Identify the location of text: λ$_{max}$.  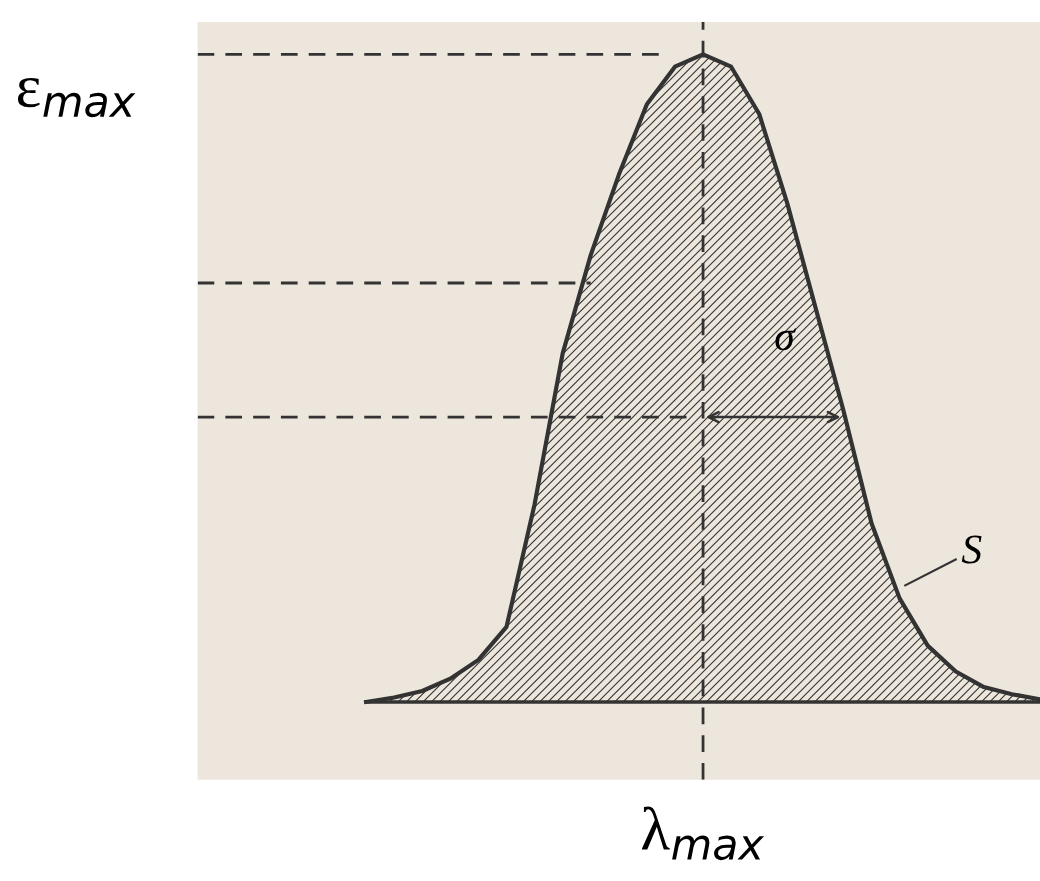
(703, 833).